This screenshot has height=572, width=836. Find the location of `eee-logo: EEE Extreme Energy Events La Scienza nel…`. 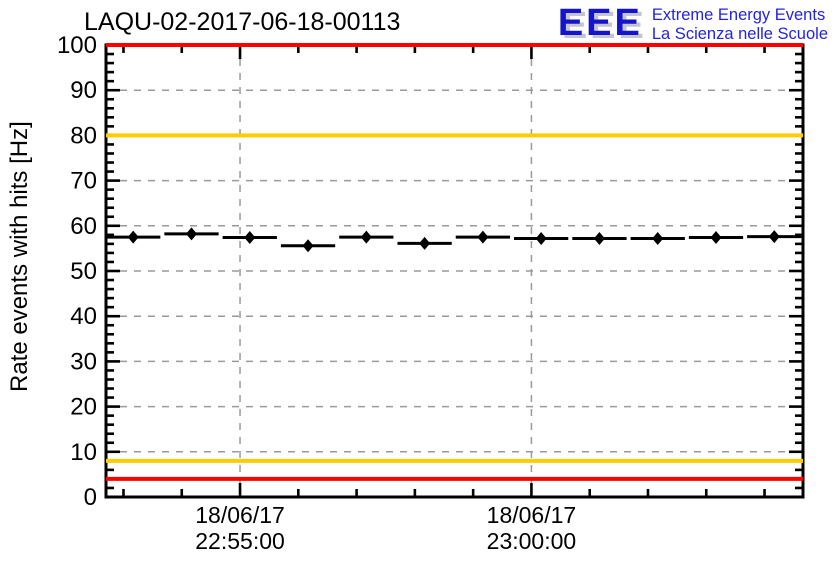

eee-logo: EEE Extreme Energy Events La Scienza nel… is located at coordinates (692, 23).